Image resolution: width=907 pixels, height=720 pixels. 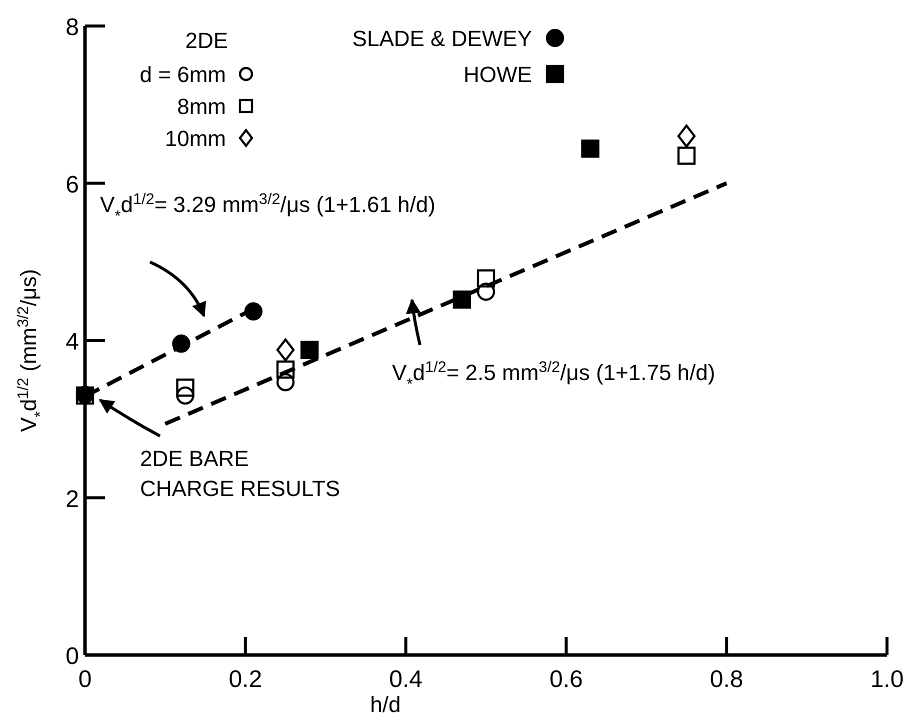 I want to click on annotation: V$_{*}$d$^{1/2}$= 2.5 mm$^{3/2}$/μs (1+1.75 h/d), so click(x=554, y=375).